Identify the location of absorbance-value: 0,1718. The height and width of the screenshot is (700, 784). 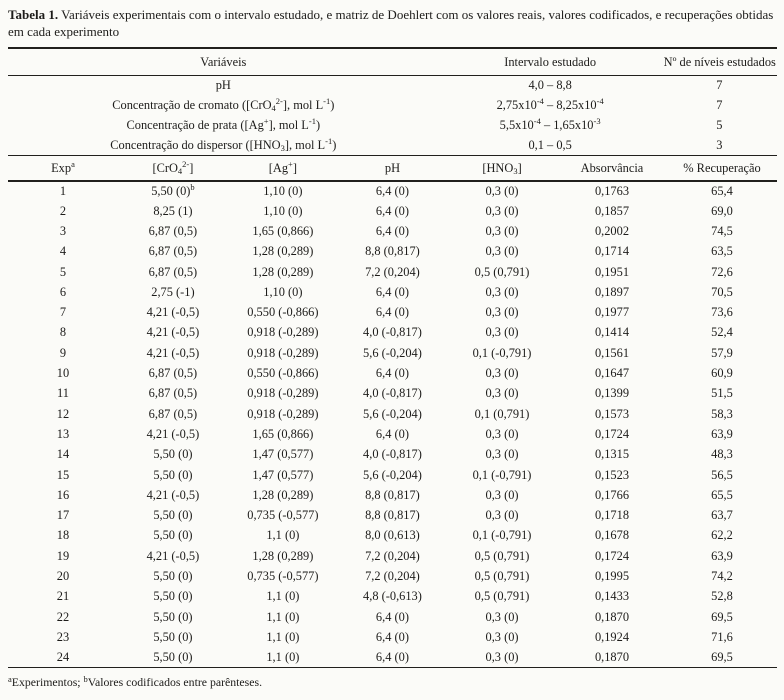
(612, 515).